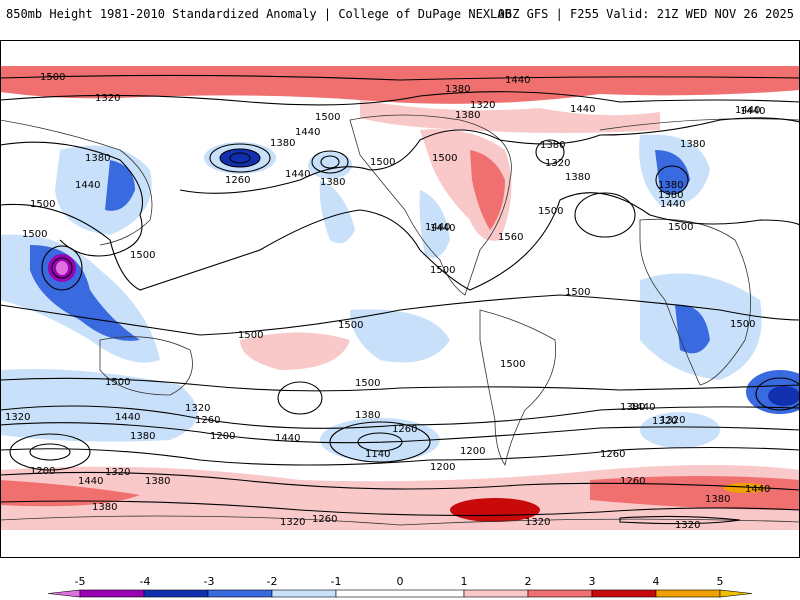  What do you see at coordinates (400, 520) in the screenshot?
I see `coast-antarctica` at bounding box center [400, 520].